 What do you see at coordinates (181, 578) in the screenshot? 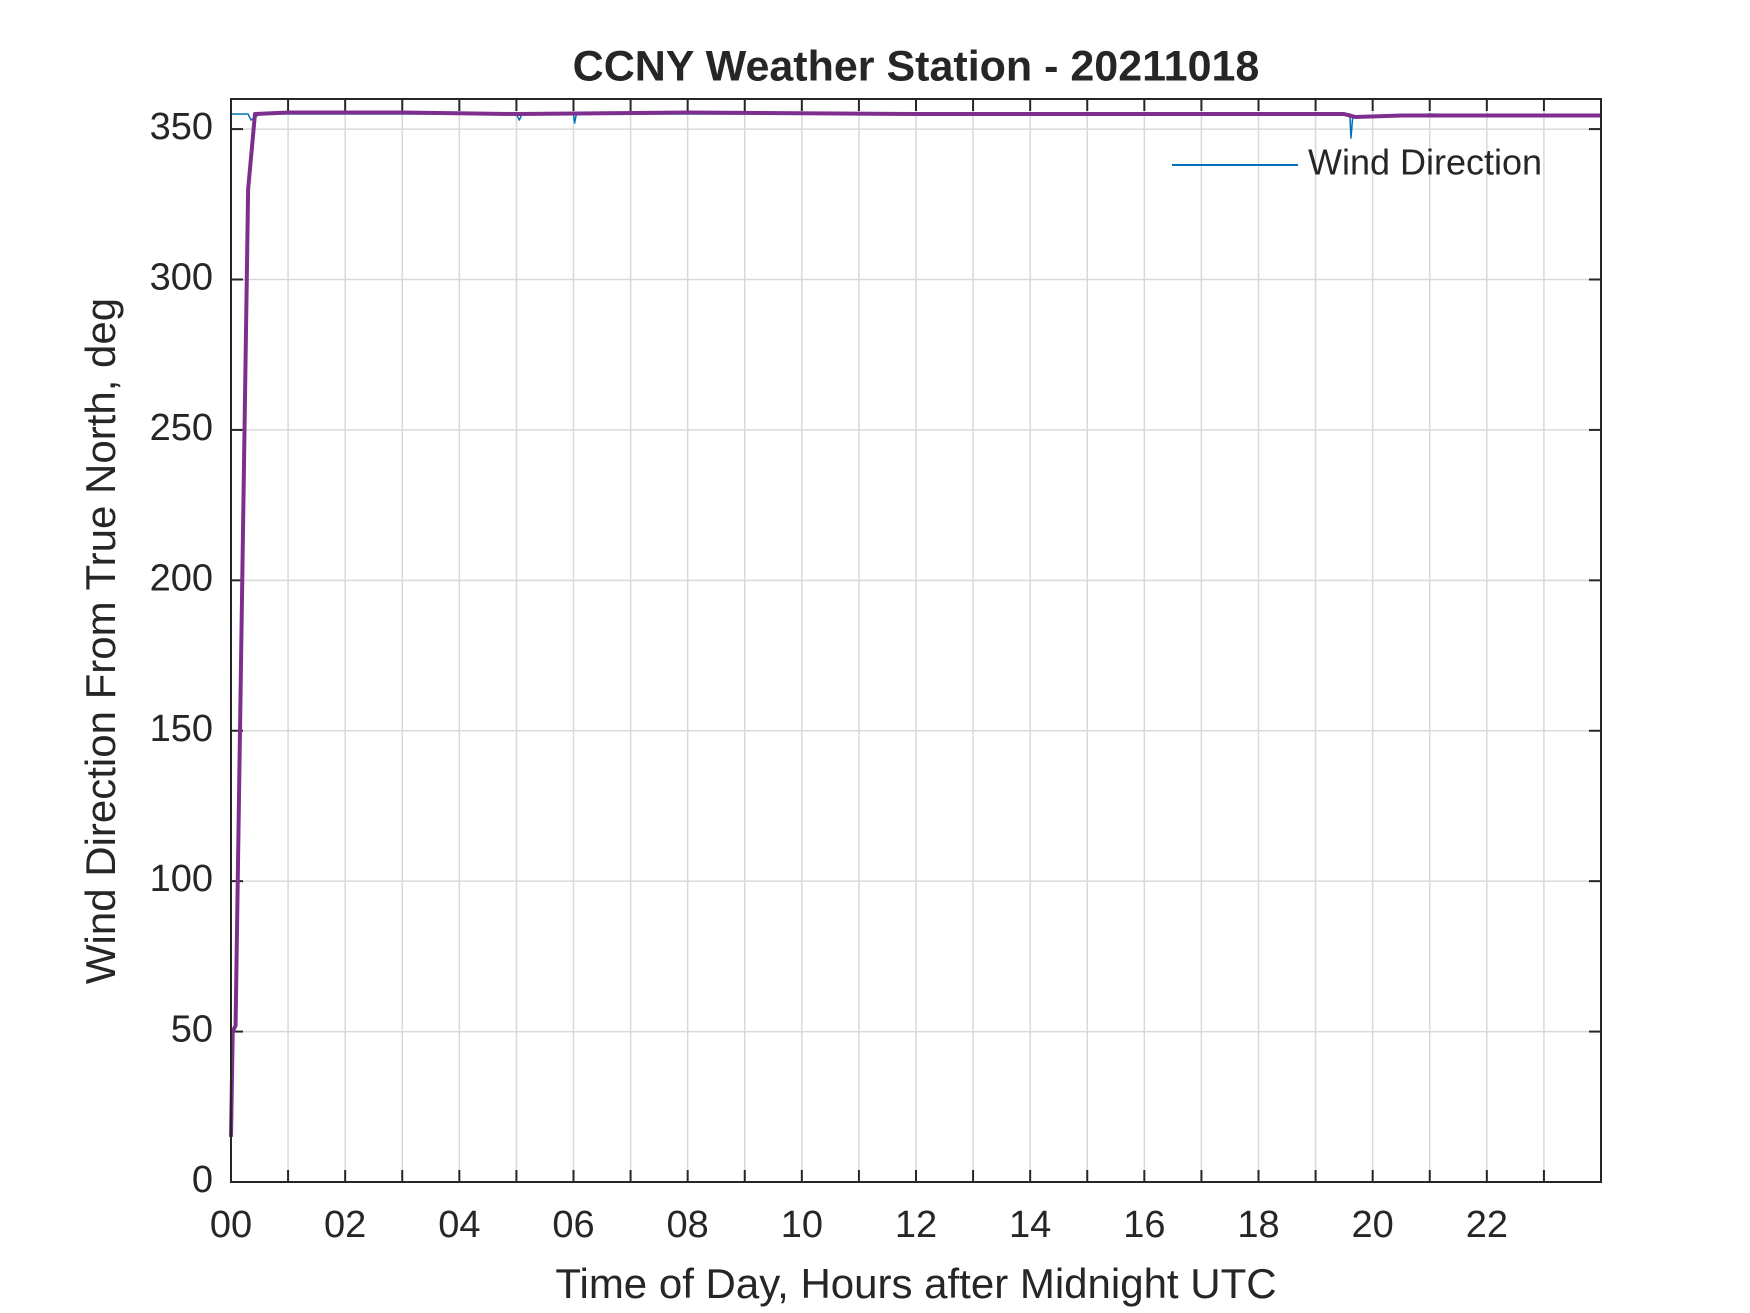
I see `y-tick-label: 200` at bounding box center [181, 578].